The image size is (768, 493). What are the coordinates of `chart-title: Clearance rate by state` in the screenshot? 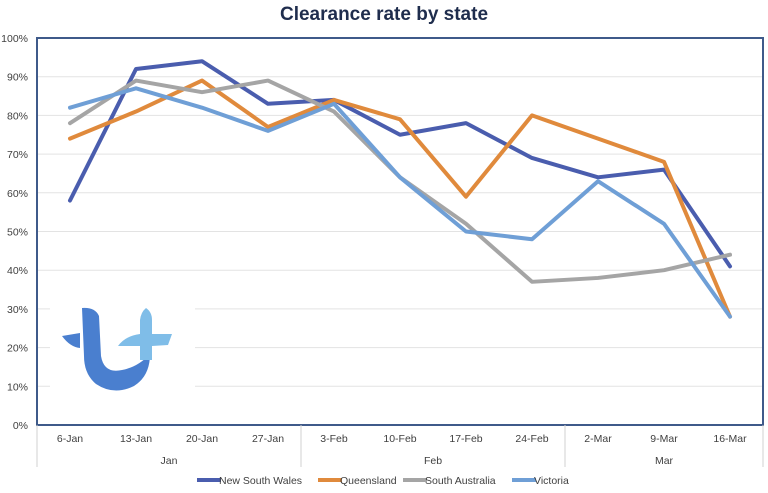 It's located at (384, 14).